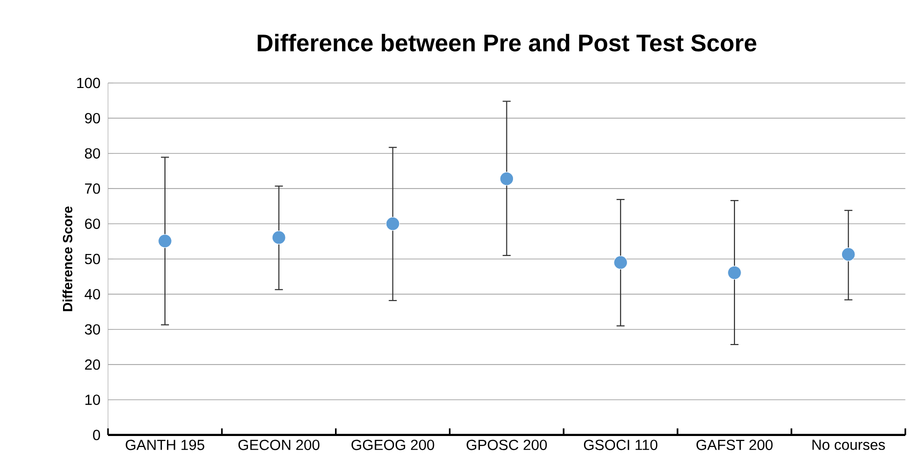 The height and width of the screenshot is (473, 914). I want to click on x-tick-label: GECON 200, so click(279, 445).